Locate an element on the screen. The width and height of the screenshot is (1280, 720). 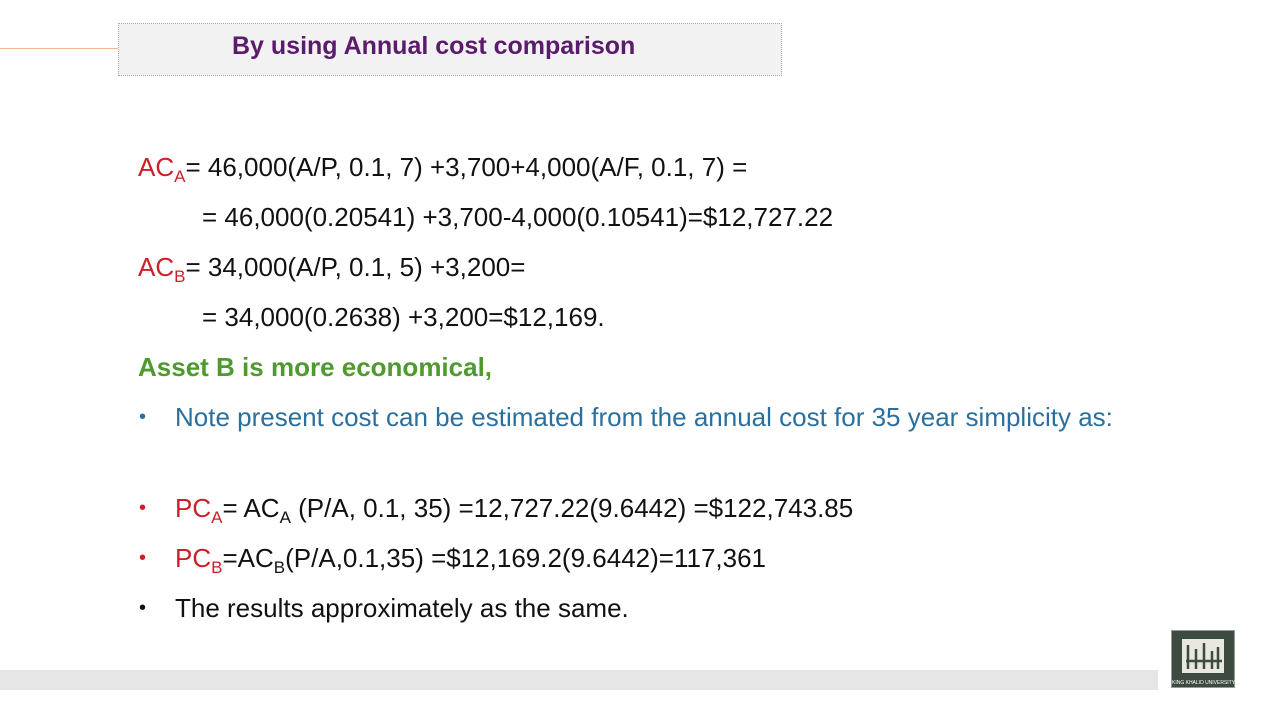
logo-caption: KING KHALID UNIVERSITY is located at coordinates (1204, 683).